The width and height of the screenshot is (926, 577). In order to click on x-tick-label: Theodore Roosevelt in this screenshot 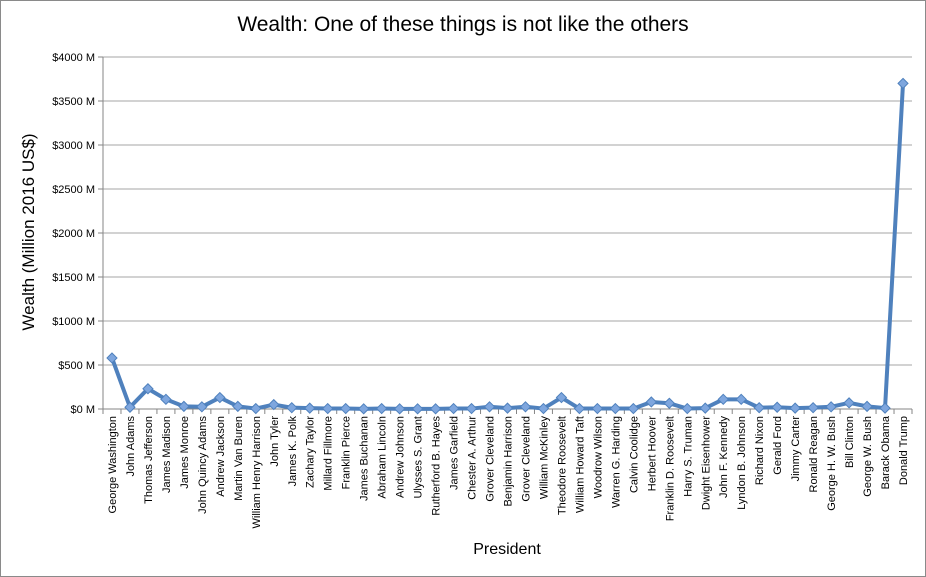, I will do `click(562, 465)`.